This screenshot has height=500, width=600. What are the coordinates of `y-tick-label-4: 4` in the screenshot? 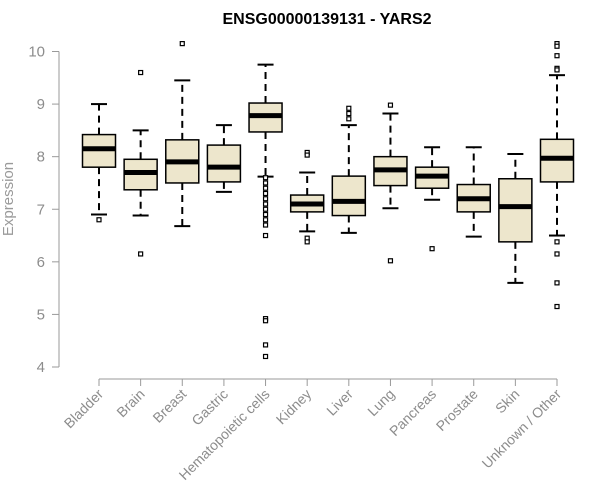 It's located at (41, 367).